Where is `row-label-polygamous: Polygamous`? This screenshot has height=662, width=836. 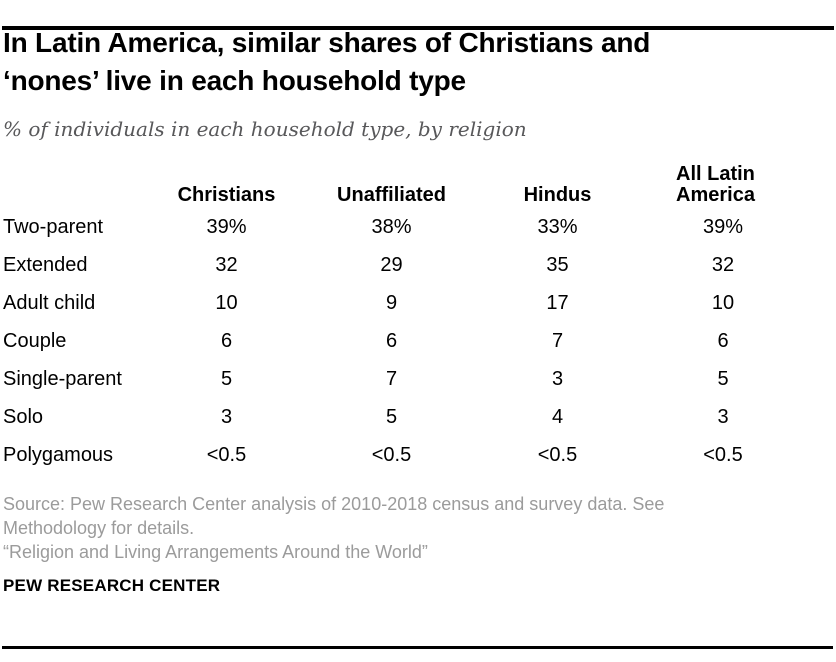
row-label-polygamous: Polygamous is located at coordinates (58, 454).